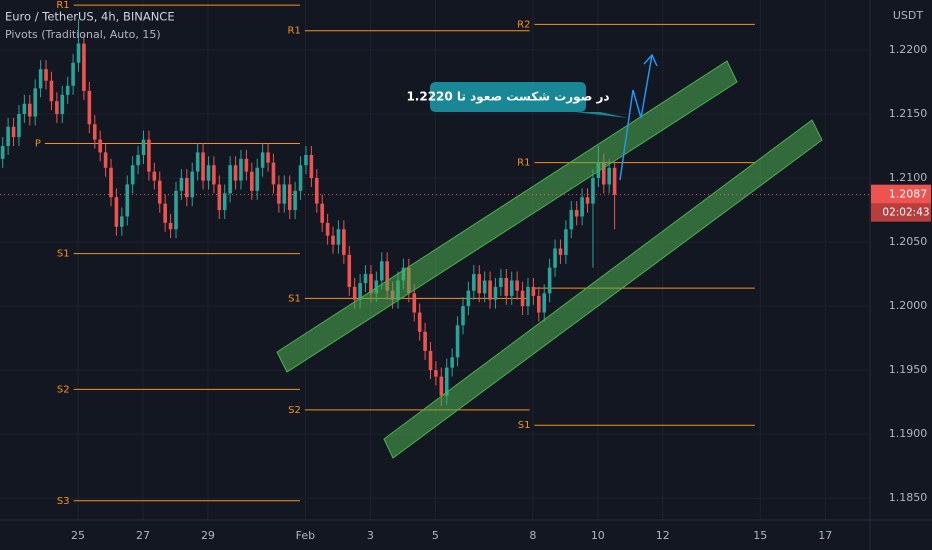 Image resolution: width=932 pixels, height=550 pixels. Describe the element at coordinates (908, 497) in the screenshot. I see `y-tick-label: 1.1850` at that location.